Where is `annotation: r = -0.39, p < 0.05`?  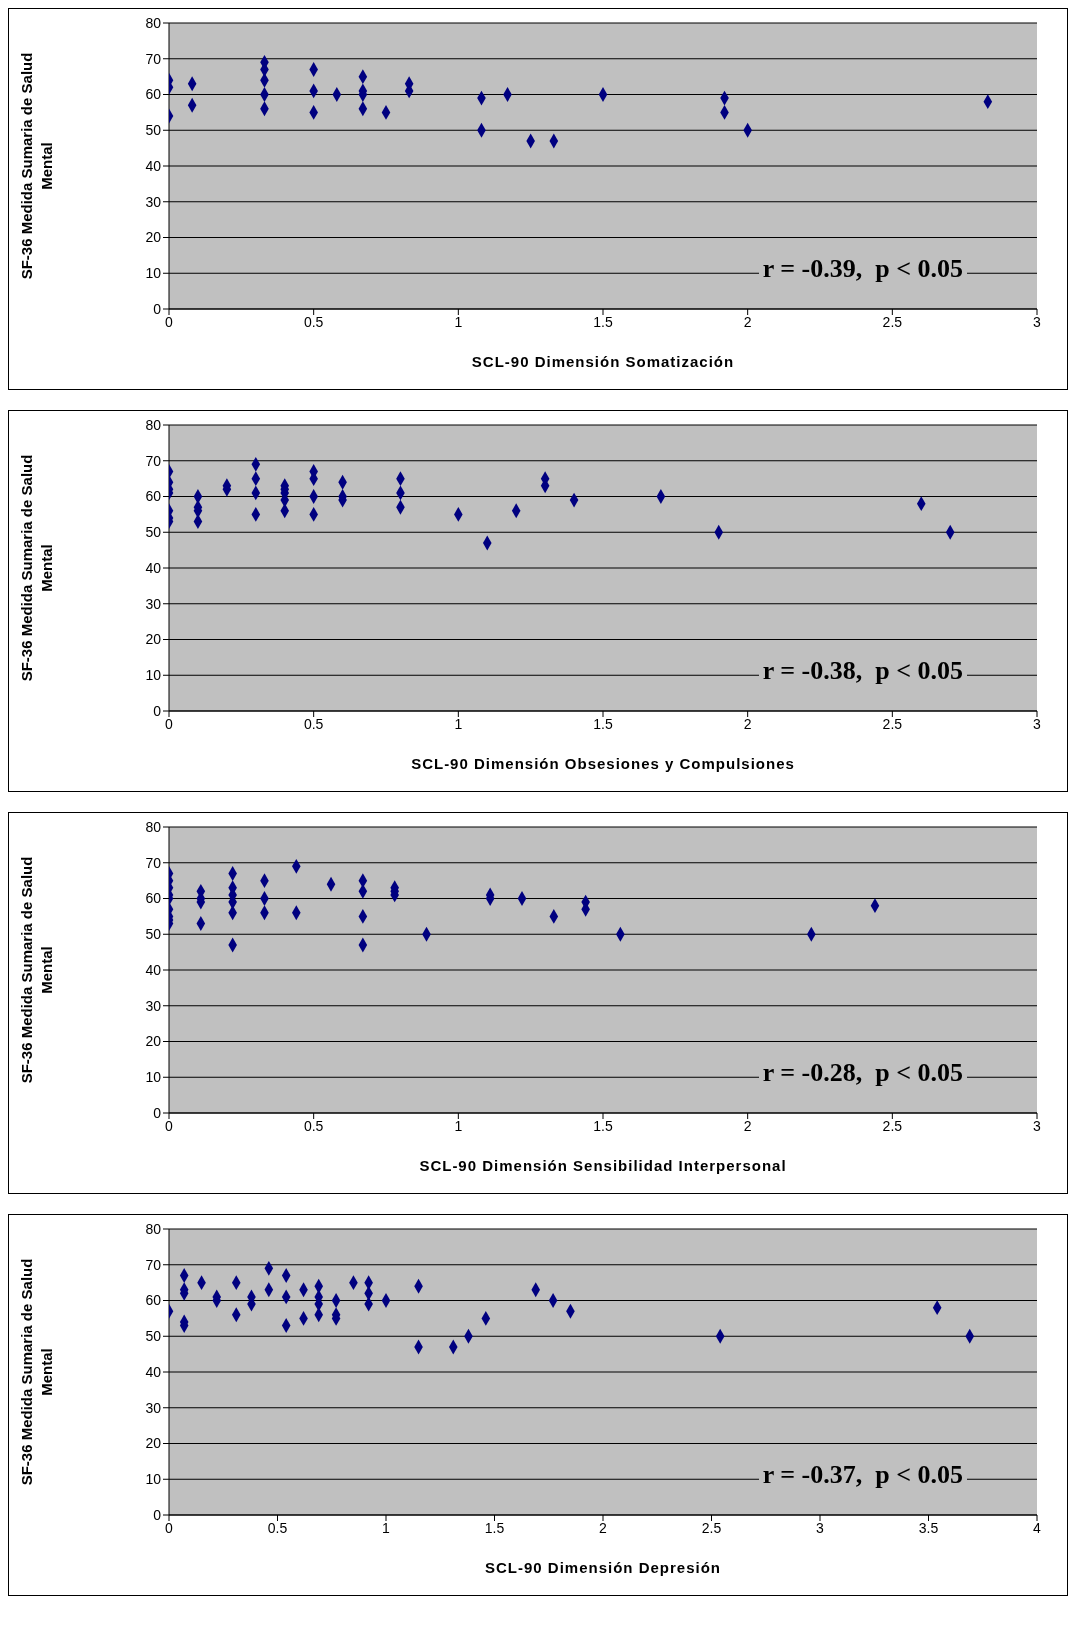 annotation: r = -0.39, p < 0.05 is located at coordinates (862, 269).